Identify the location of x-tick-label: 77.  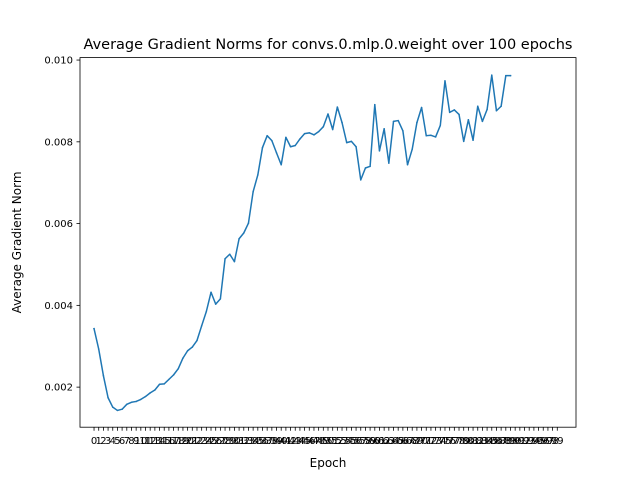
(454, 441).